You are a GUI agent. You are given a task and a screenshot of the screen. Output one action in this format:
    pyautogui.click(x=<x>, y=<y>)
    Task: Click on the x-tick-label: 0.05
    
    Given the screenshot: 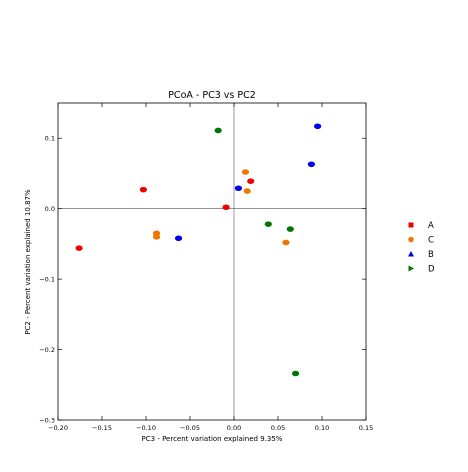 What is the action you would take?
    pyautogui.click(x=278, y=428)
    